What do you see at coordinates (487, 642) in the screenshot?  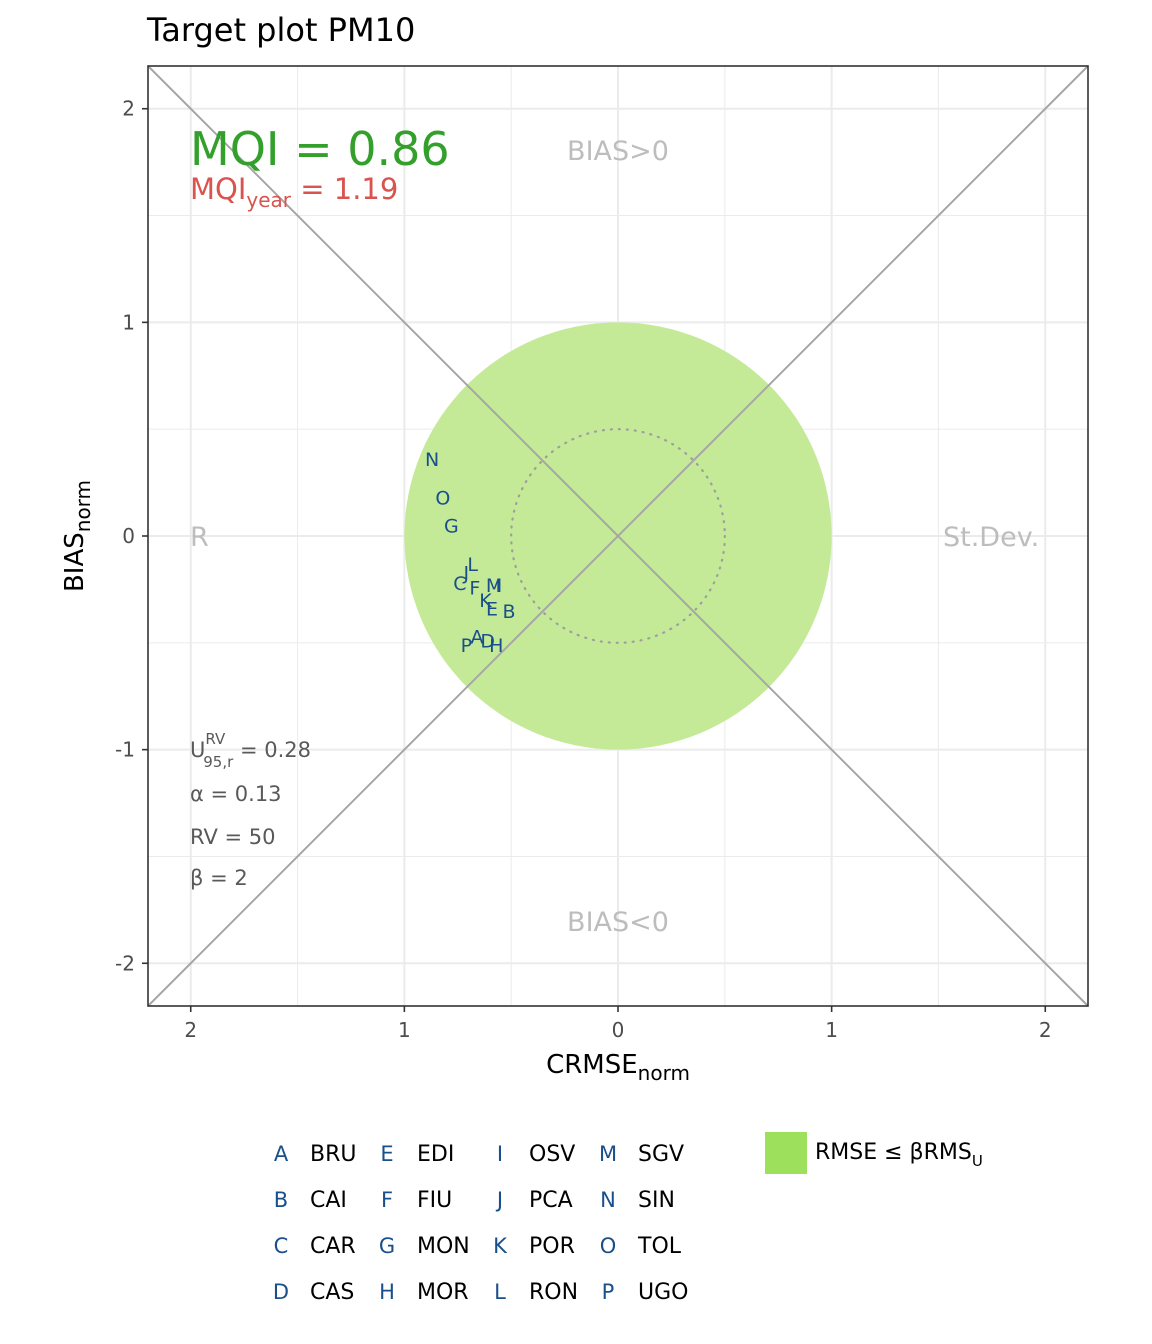 I see `point-D: D` at bounding box center [487, 642].